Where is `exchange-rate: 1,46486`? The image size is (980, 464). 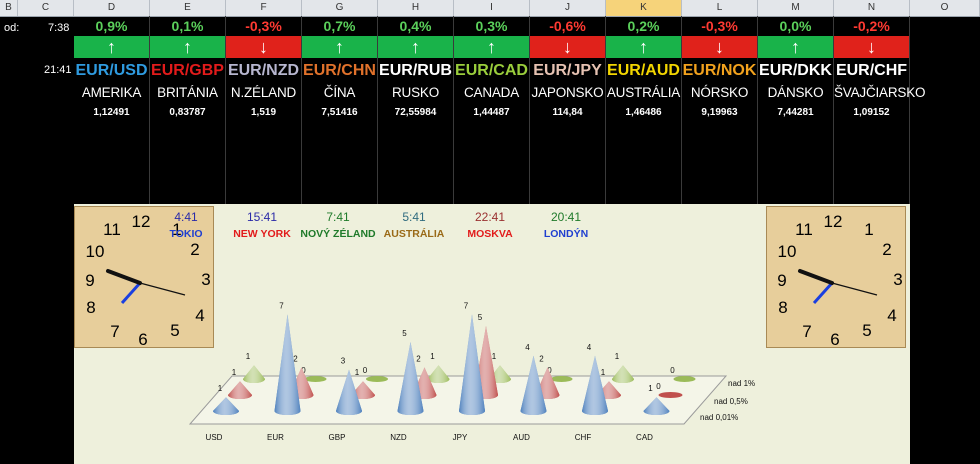 exchange-rate: 1,46486 is located at coordinates (643, 112).